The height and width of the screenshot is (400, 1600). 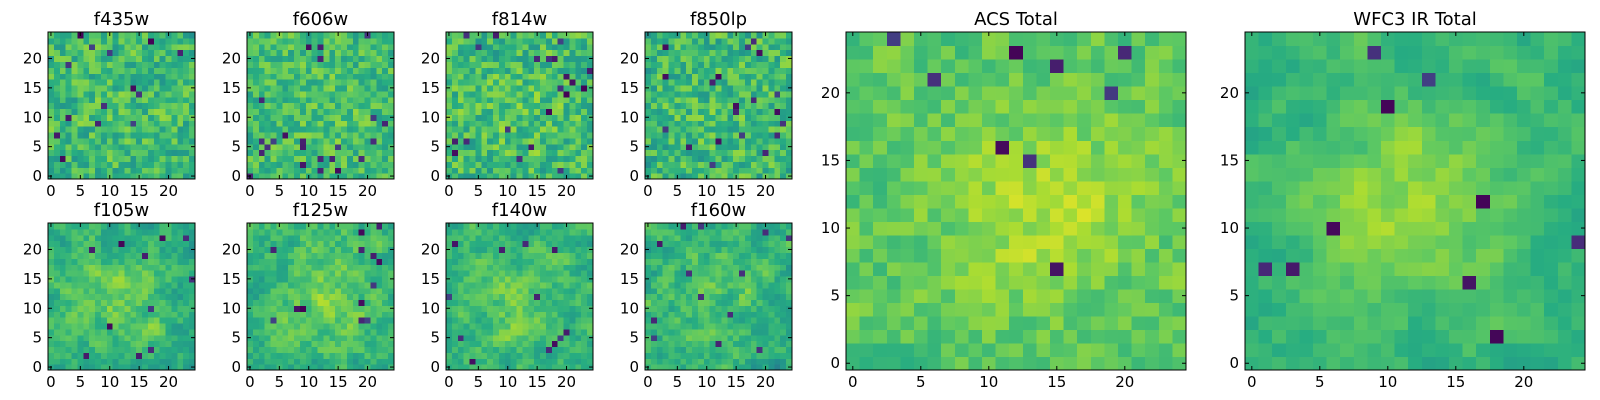 I want to click on y-tick-label: 10, so click(x=231, y=117).